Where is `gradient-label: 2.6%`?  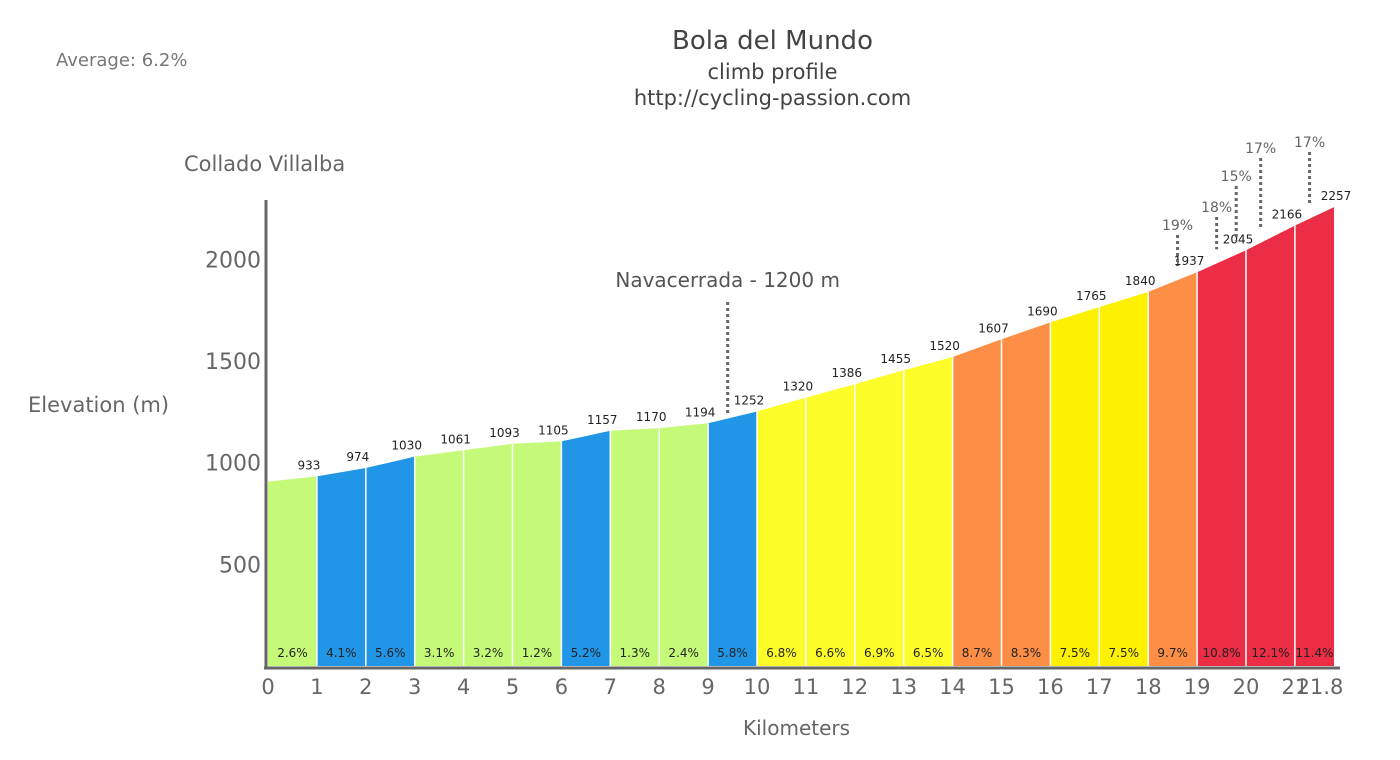
gradient-label: 2.6% is located at coordinates (292, 653).